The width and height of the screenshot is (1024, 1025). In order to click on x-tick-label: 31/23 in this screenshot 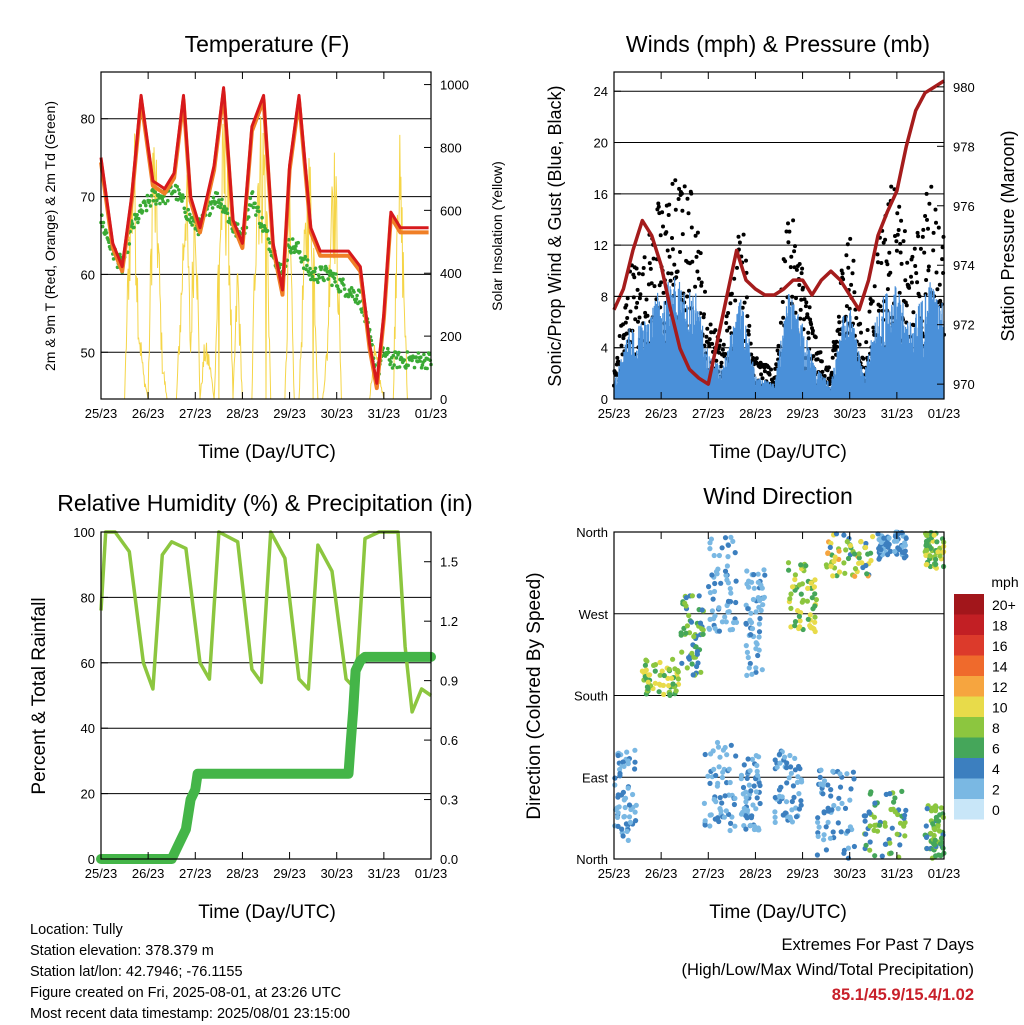, I will do `click(897, 413)`.